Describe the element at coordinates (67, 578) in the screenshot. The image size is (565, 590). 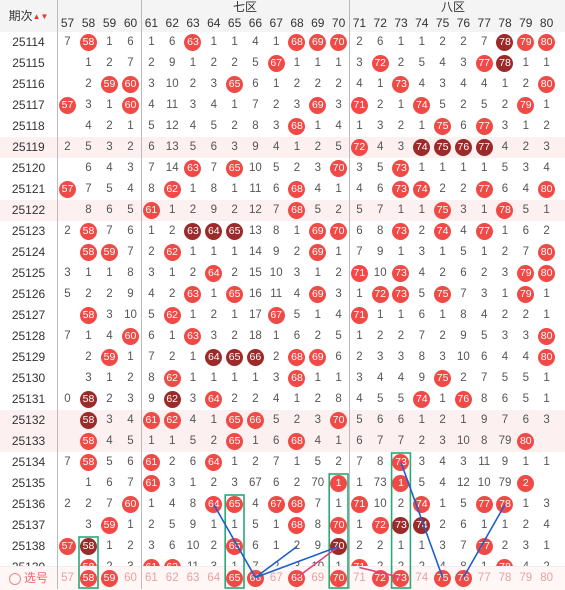
I see `selectable-number-57: 57` at that location.